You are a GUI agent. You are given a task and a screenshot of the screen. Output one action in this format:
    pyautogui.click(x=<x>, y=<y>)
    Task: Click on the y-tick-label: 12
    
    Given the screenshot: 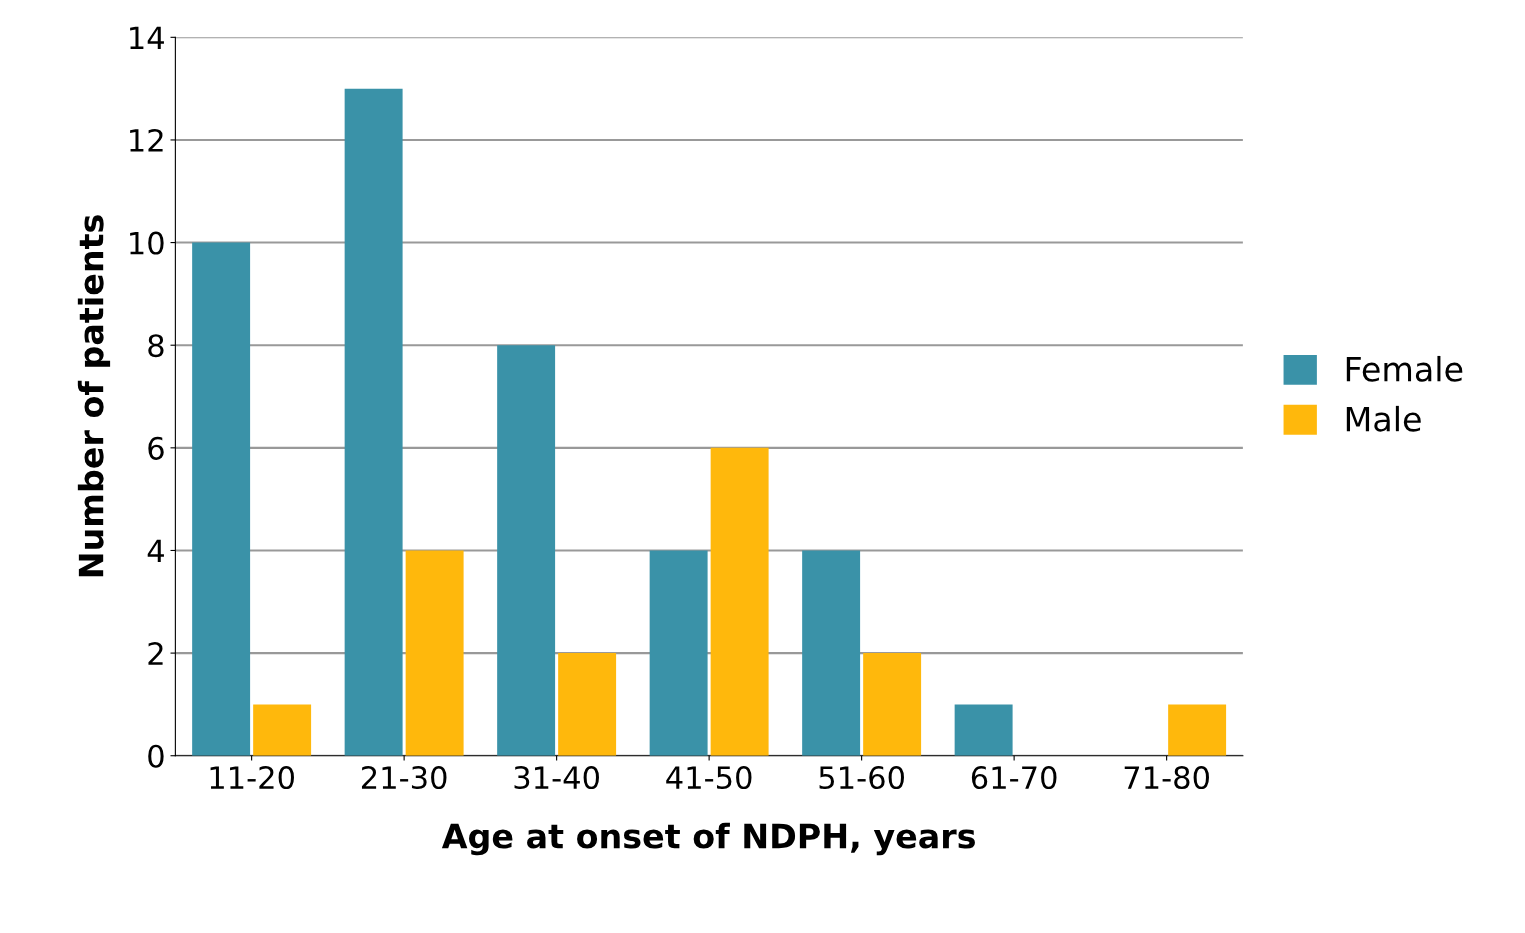 What is the action you would take?
    pyautogui.click(x=146, y=140)
    